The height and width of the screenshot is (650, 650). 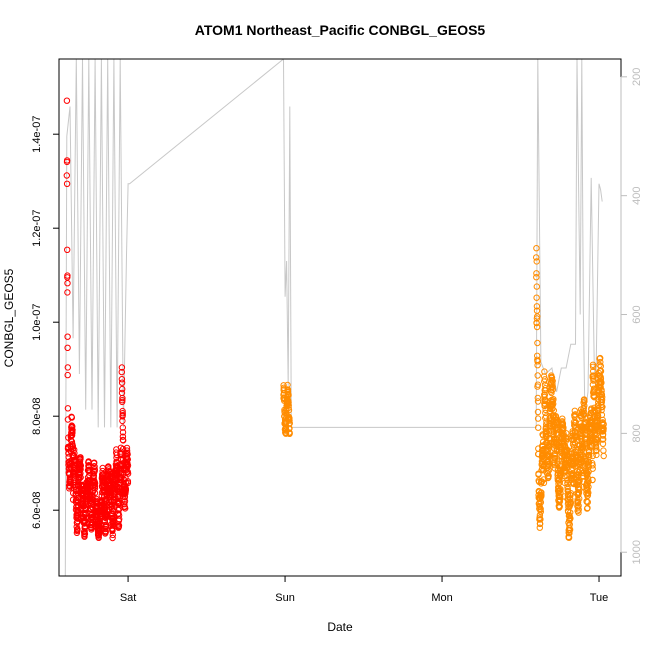 I want to click on y2-tick-label: 400, so click(x=637, y=195).